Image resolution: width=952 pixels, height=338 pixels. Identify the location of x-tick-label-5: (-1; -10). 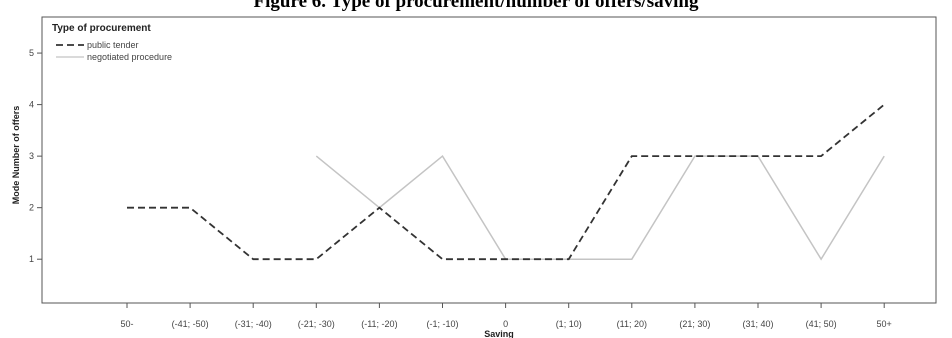
(442, 324).